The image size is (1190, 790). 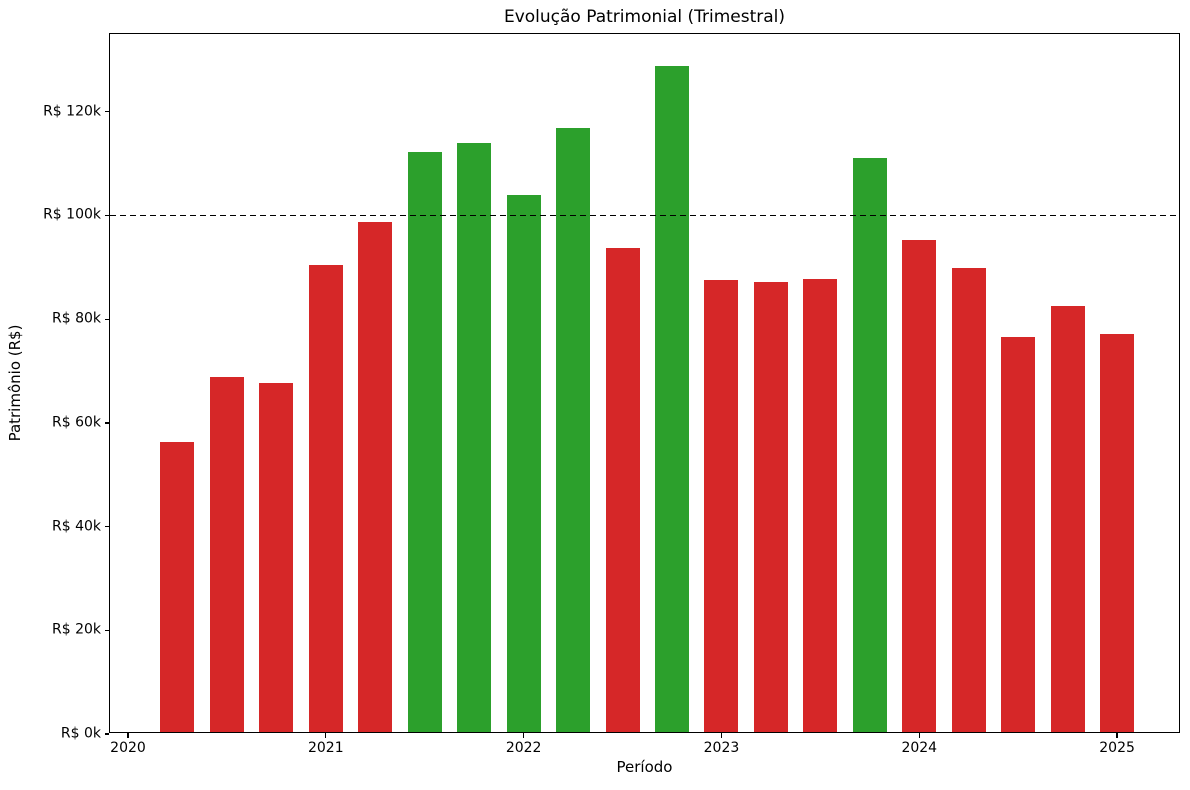 What do you see at coordinates (721, 748) in the screenshot?
I see `x-tick-label: 2023` at bounding box center [721, 748].